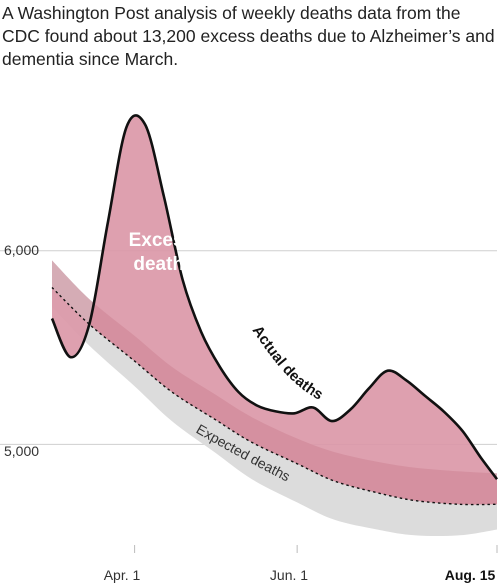 The height and width of the screenshot is (588, 500). Describe the element at coordinates (470, 575) in the screenshot. I see `x-tick-label-aug15: Aug. 15` at that location.